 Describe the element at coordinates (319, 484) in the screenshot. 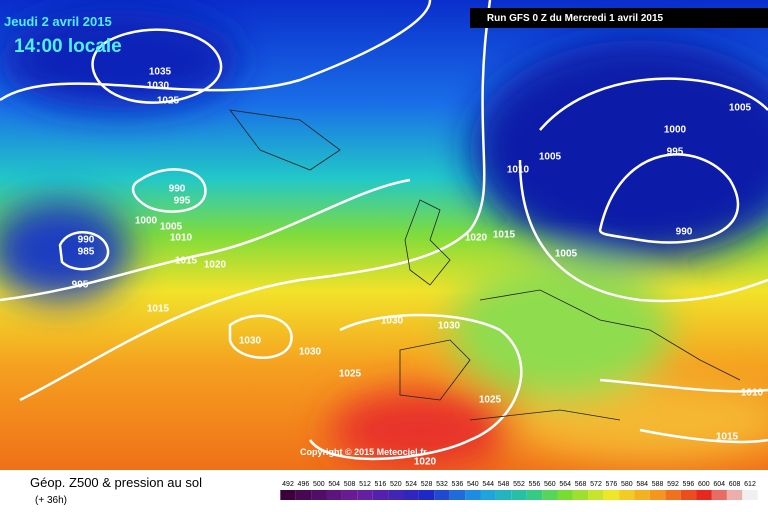

I see `legend-label: 500` at that location.